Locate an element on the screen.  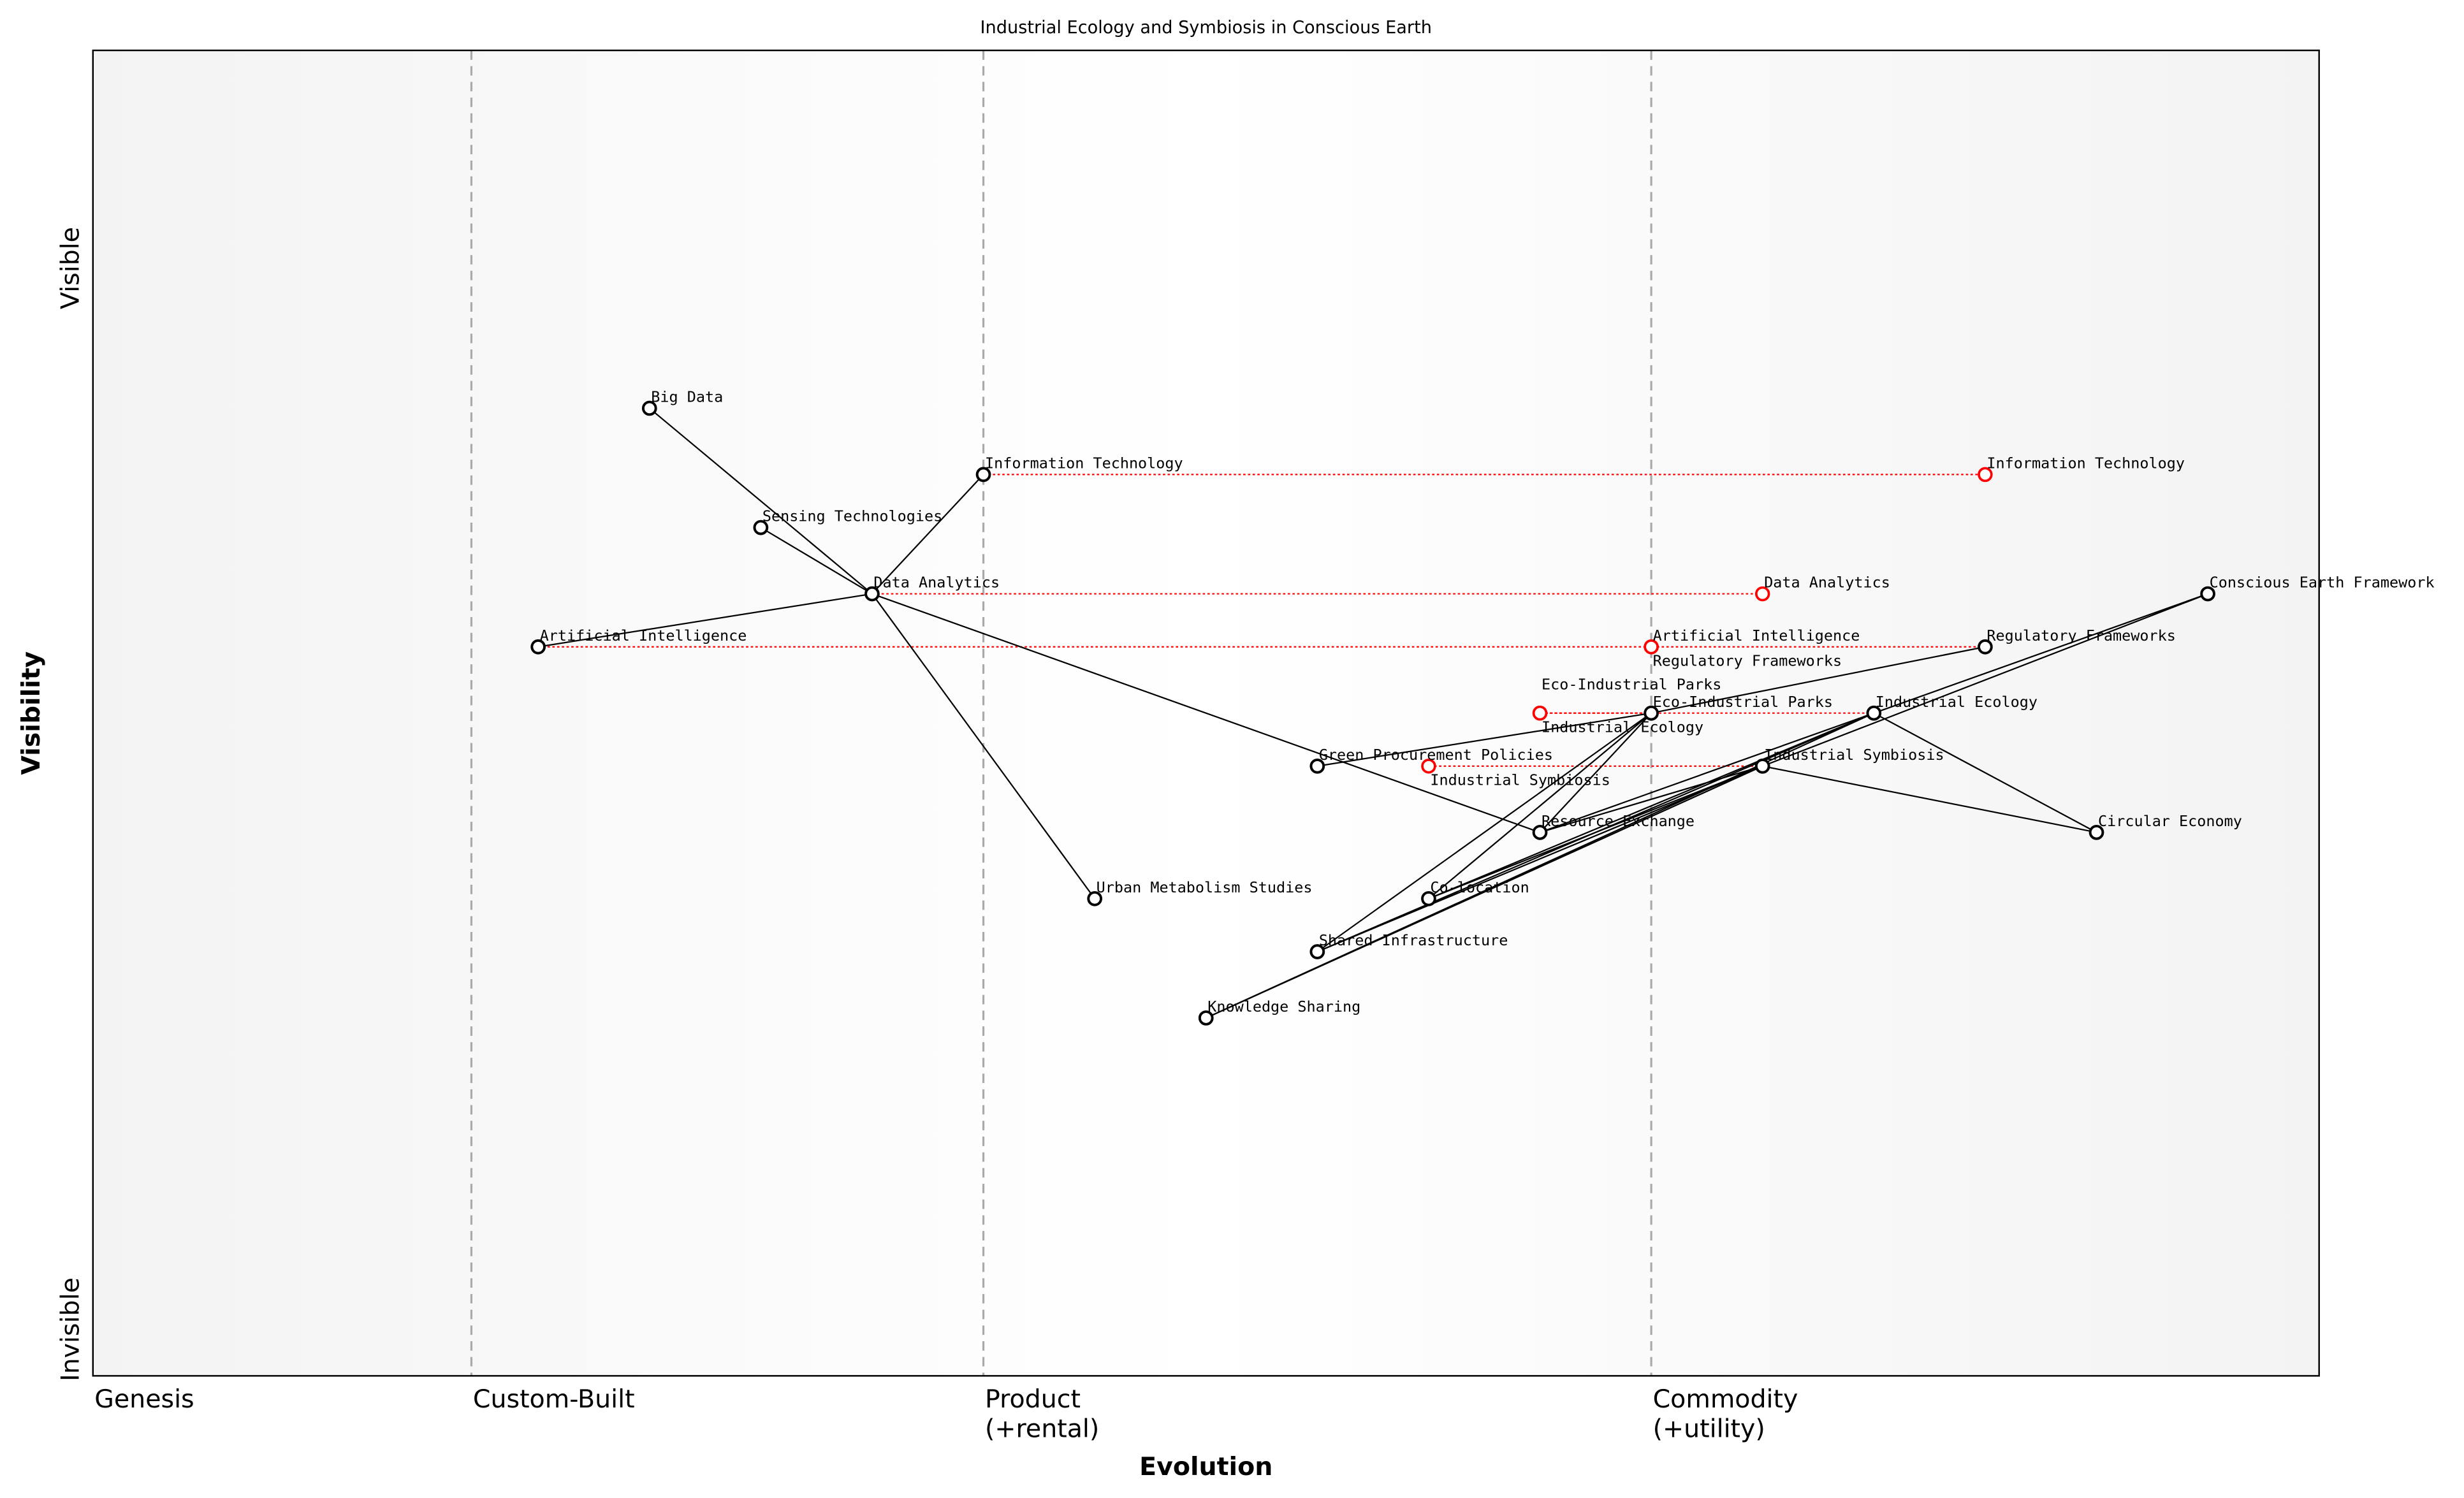
component-label: Artificial Intelligence is located at coordinates (644, 635).